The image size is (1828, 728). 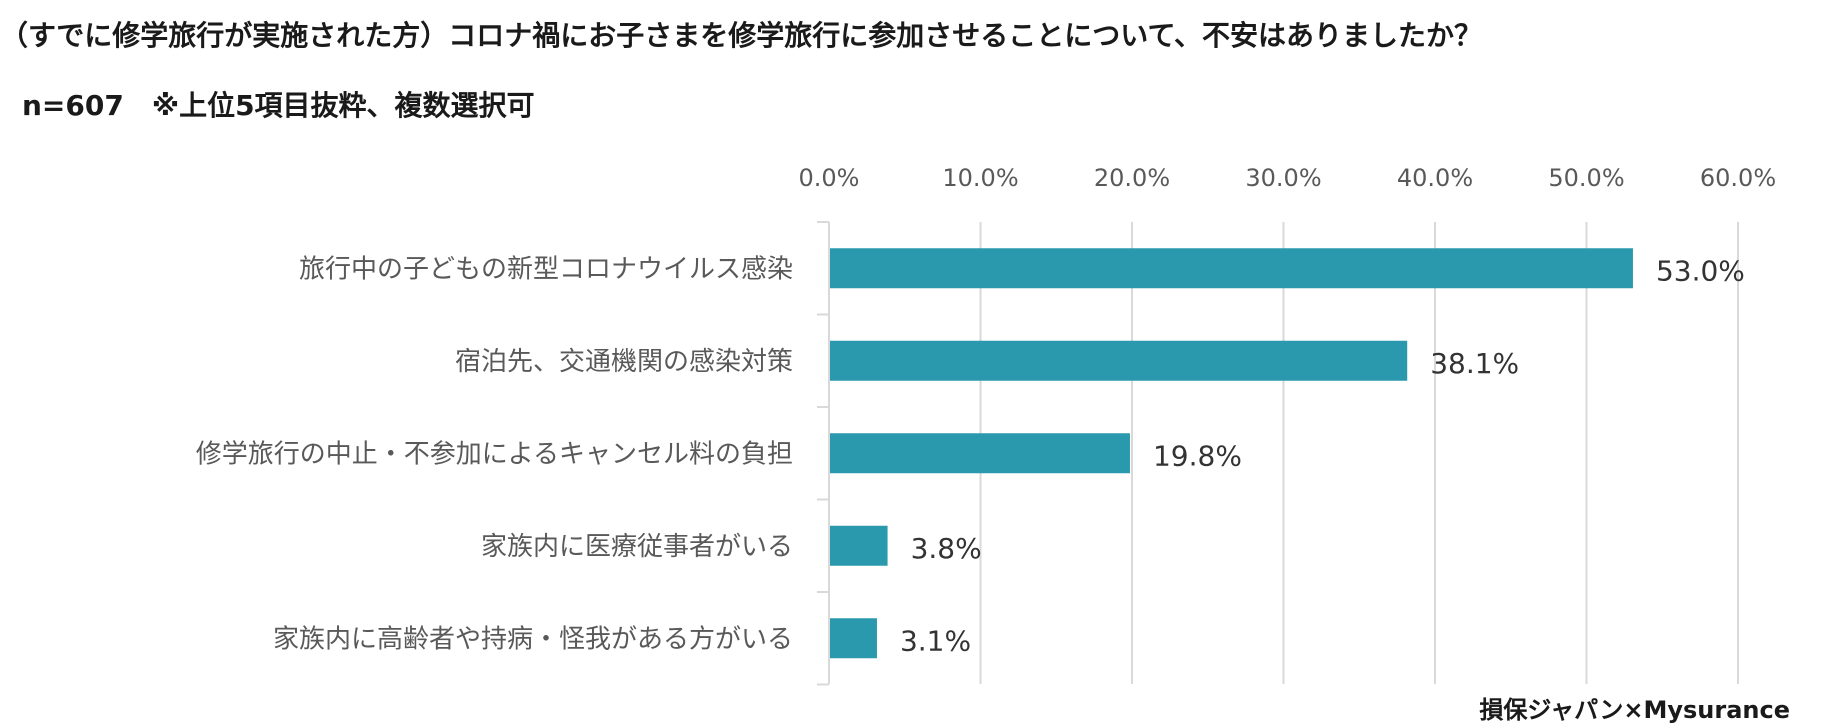 What do you see at coordinates (1700, 270) in the screenshot?
I see `data-label: 53.0%` at bounding box center [1700, 270].